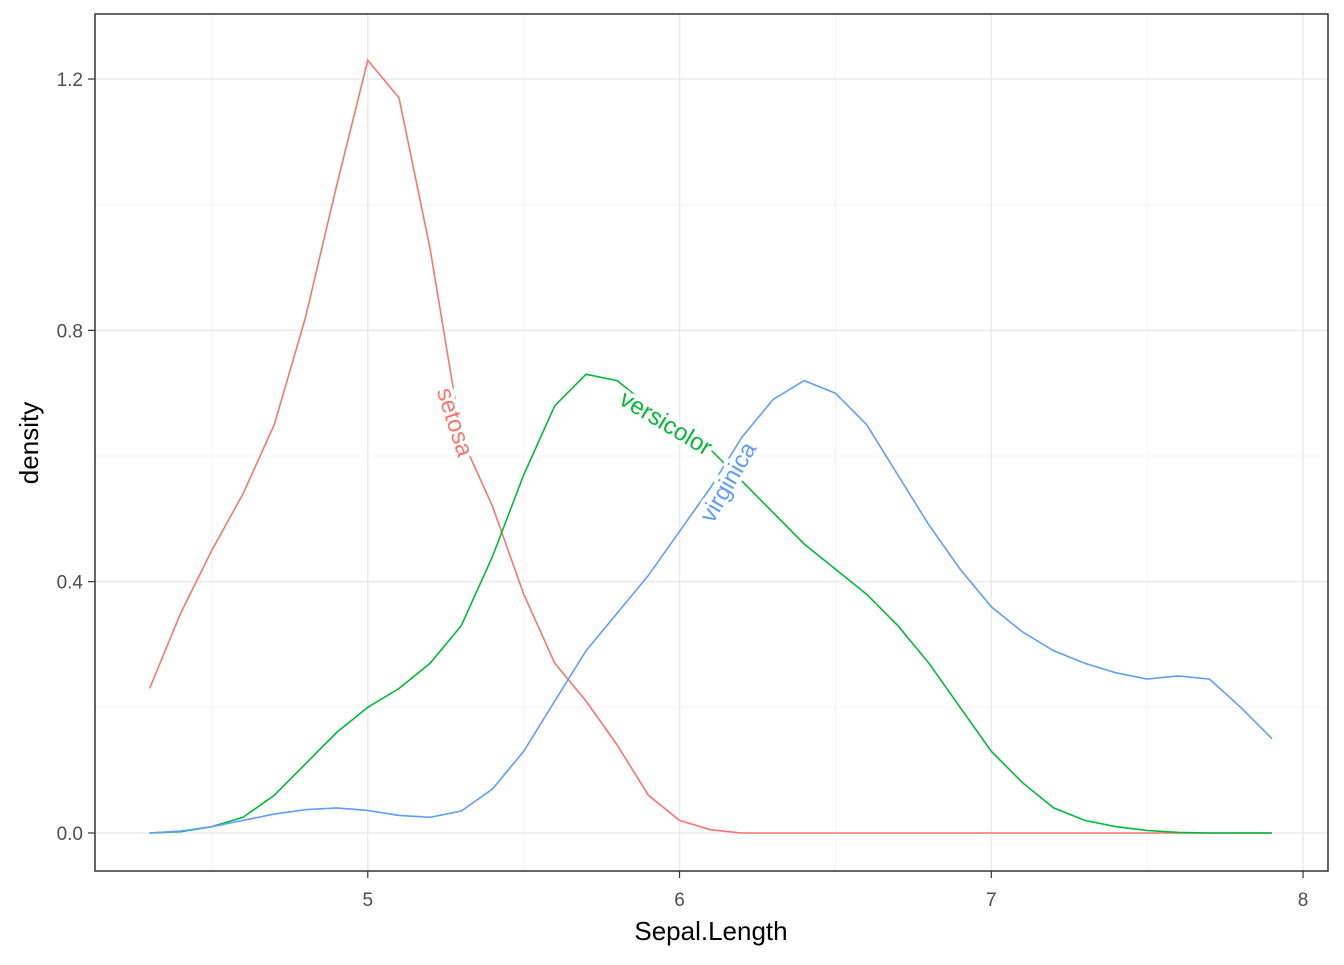 The width and height of the screenshot is (1344, 965). What do you see at coordinates (29, 443) in the screenshot?
I see `y-axis-title: density` at bounding box center [29, 443].